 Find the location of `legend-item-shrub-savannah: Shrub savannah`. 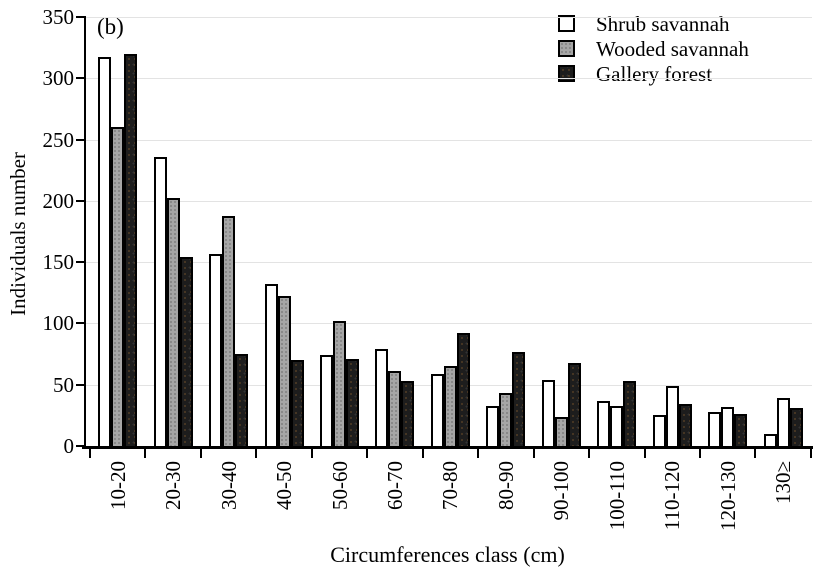

legend-item-shrub-savannah: Shrub savannah is located at coordinates (653, 23).